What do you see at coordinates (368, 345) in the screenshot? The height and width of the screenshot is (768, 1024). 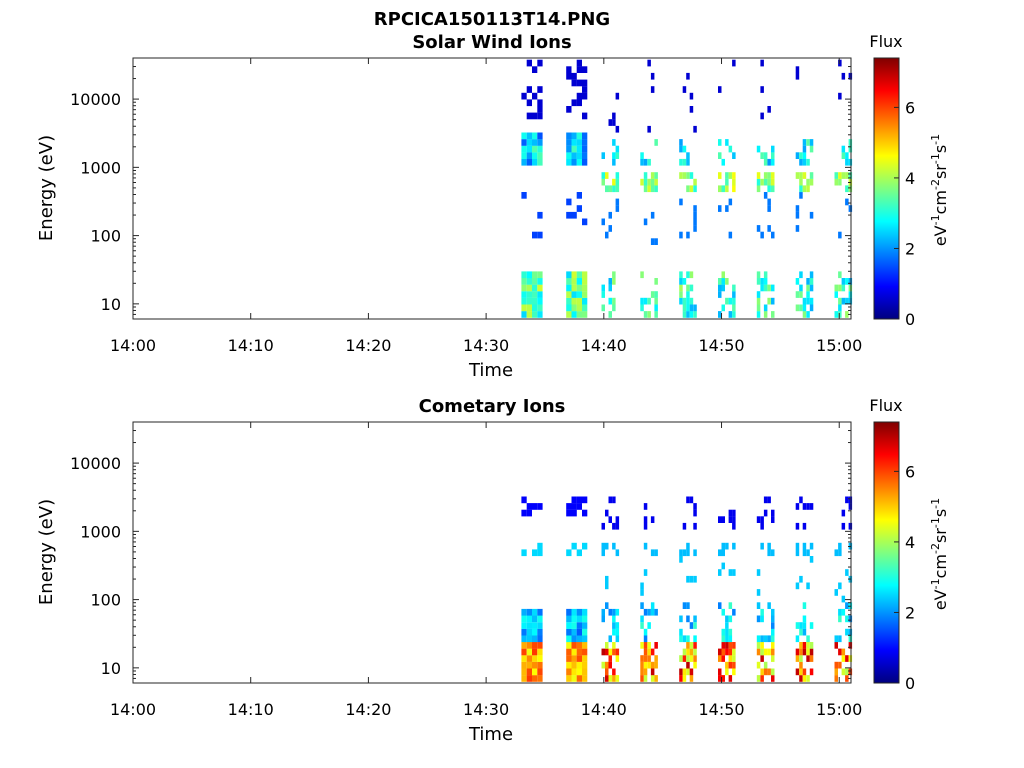 I see `x-tick-label: 14:20` at bounding box center [368, 345].